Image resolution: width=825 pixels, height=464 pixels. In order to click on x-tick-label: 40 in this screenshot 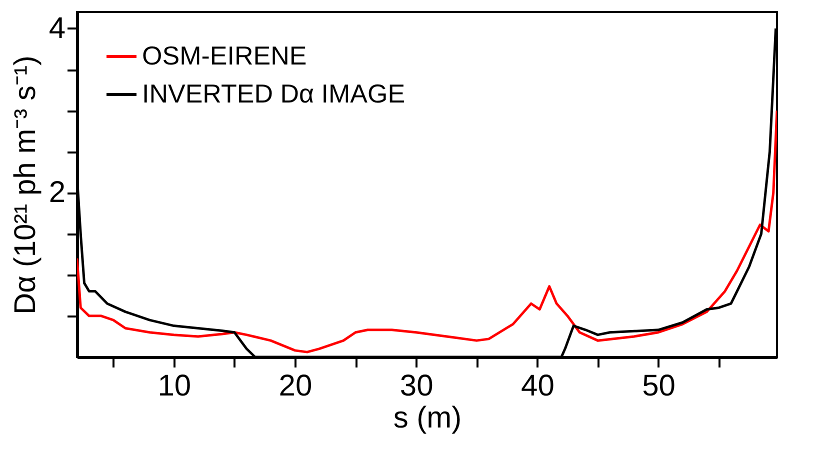, I will do `click(537, 386)`.